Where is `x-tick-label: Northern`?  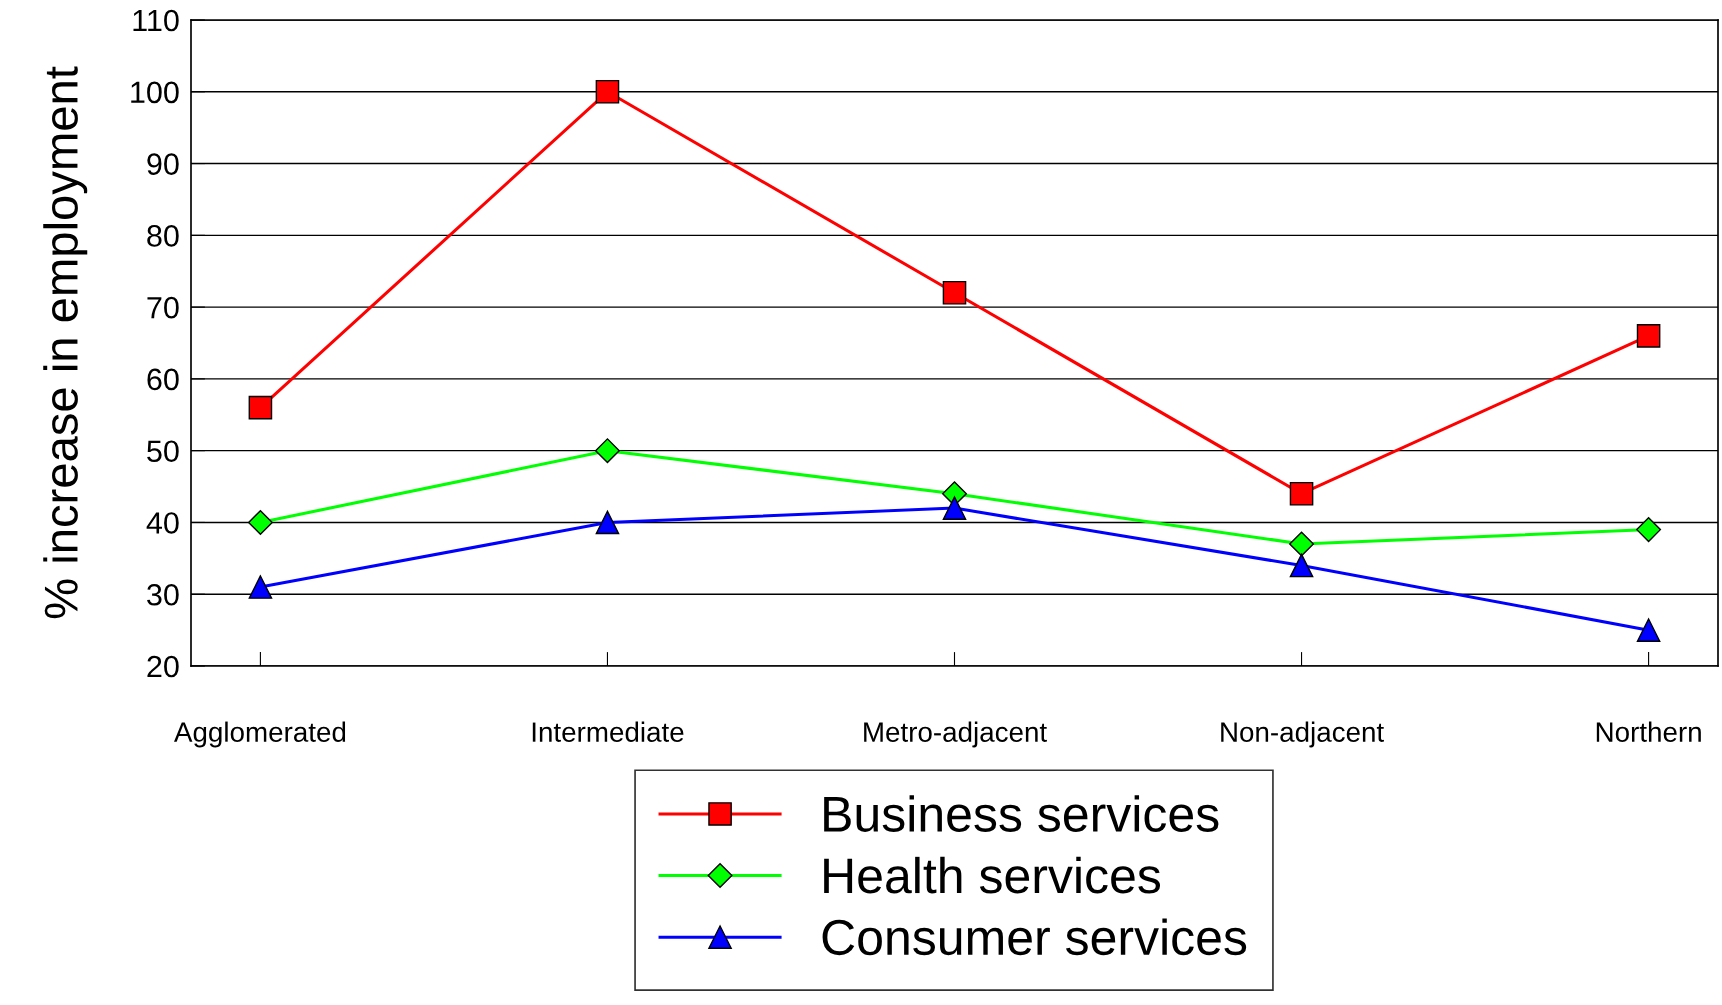 x-tick-label: Northern is located at coordinates (1648, 731).